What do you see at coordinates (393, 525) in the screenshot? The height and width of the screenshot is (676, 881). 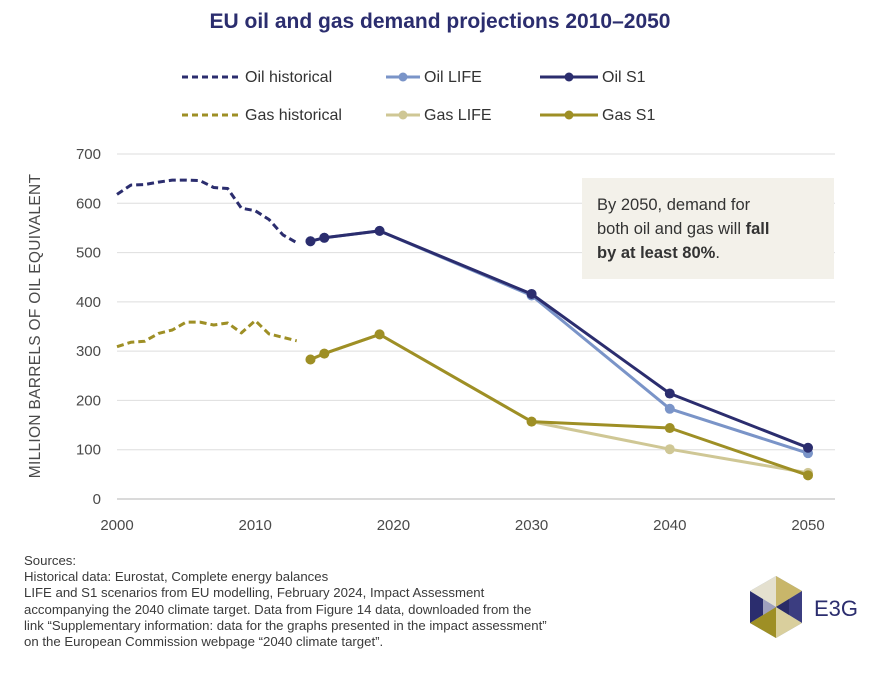 I see `x-tick-label: 2020` at bounding box center [393, 525].